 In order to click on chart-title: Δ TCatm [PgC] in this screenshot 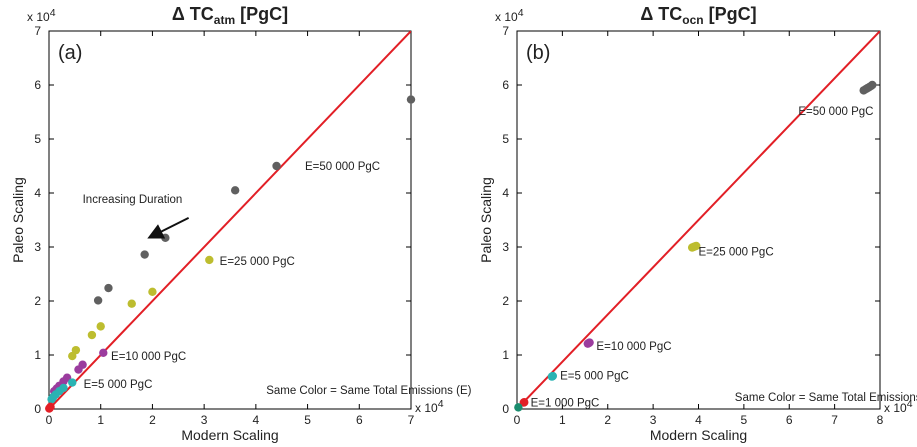, I will do `click(230, 15)`.